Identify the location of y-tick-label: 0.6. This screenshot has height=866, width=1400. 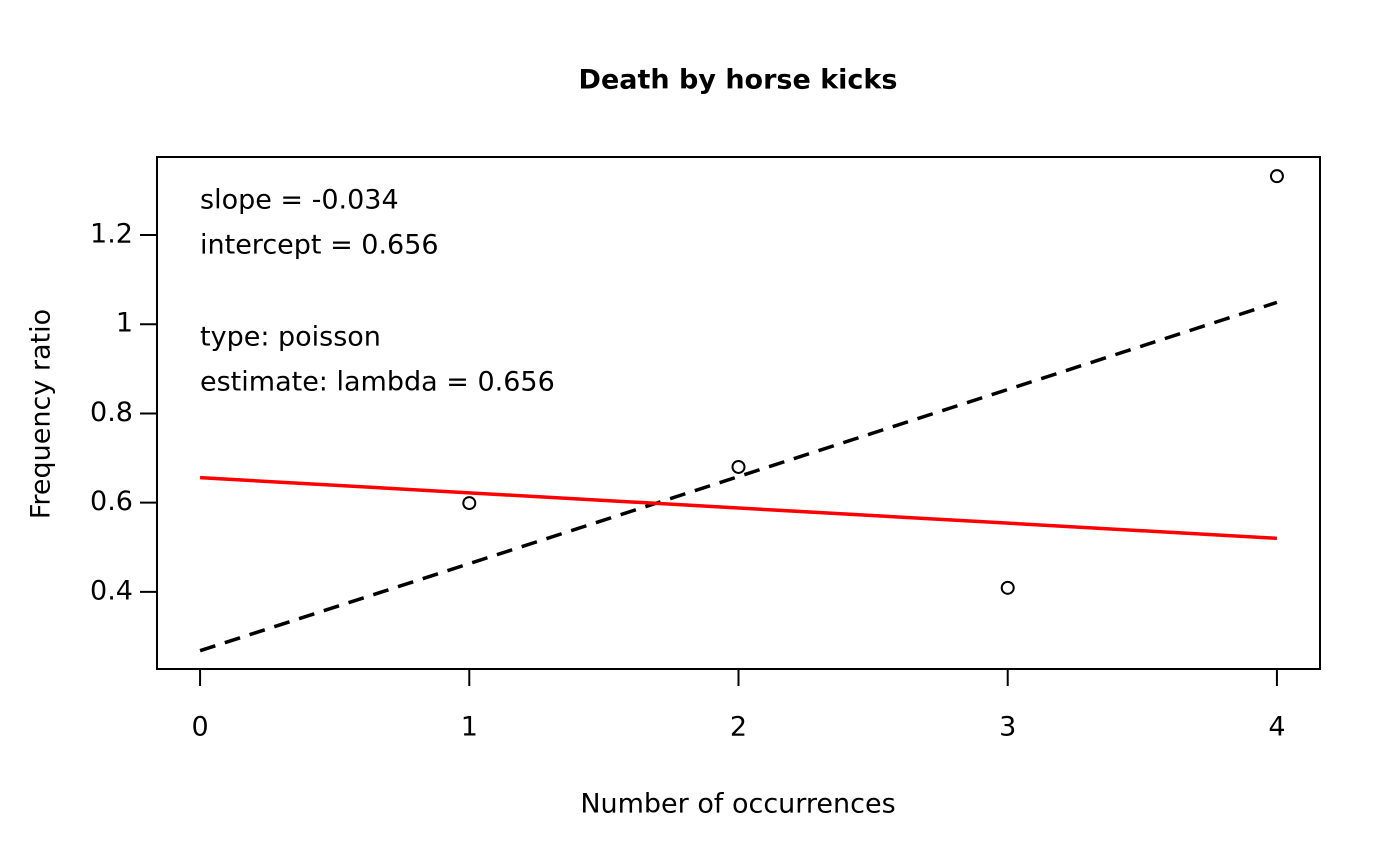
(111, 501).